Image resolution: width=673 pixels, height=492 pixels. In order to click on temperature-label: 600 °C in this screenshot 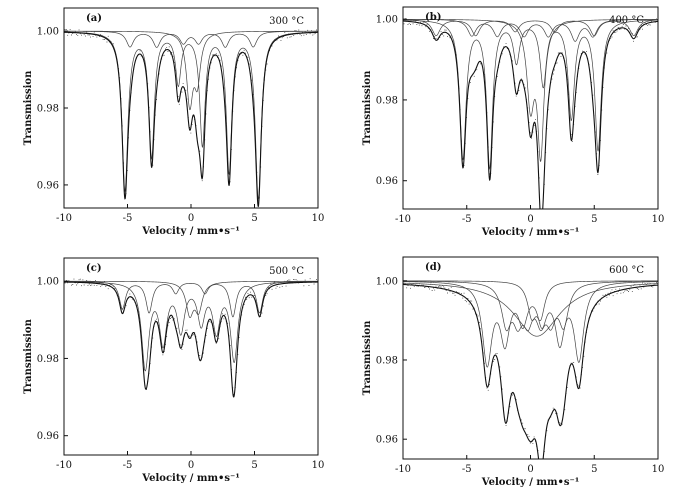, I will do `click(626, 270)`.